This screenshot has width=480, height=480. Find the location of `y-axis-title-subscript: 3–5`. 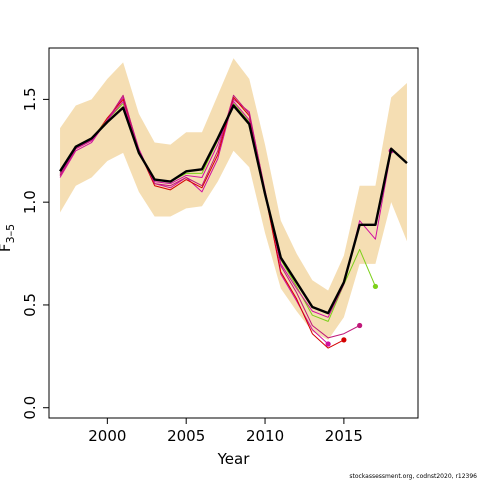

y-axis-title-subscript: 3–5 is located at coordinates (10, 234).